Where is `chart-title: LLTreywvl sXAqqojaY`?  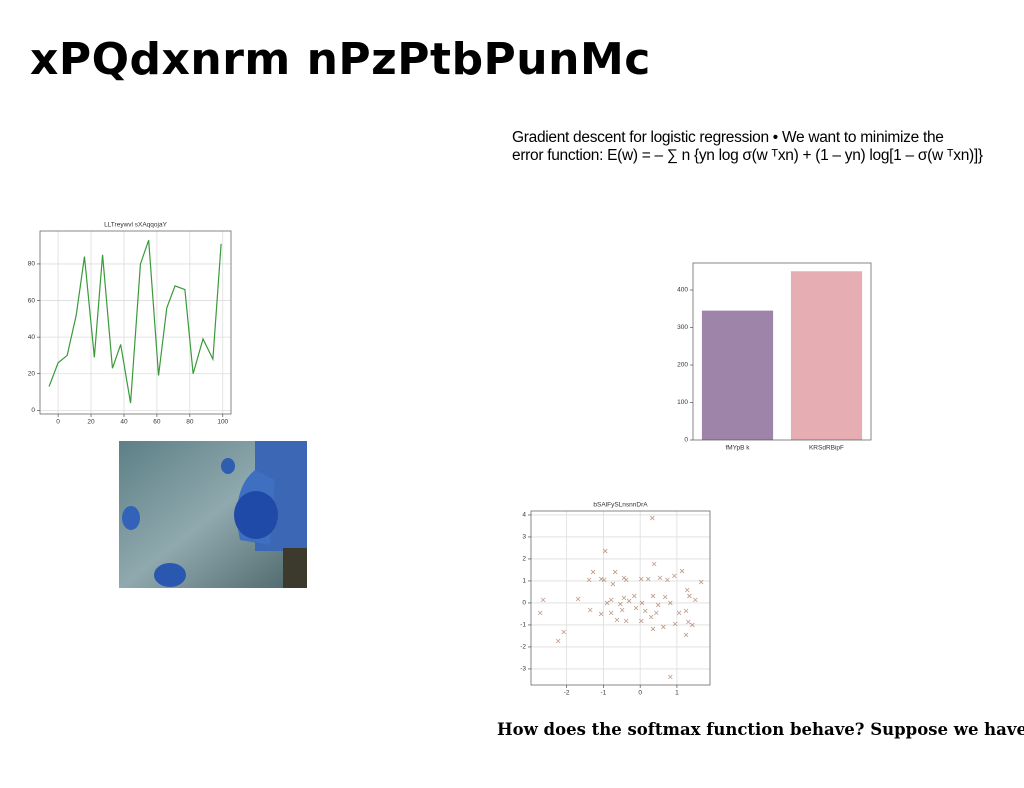 chart-title: LLTreywvl sXAqqojaY is located at coordinates (136, 225).